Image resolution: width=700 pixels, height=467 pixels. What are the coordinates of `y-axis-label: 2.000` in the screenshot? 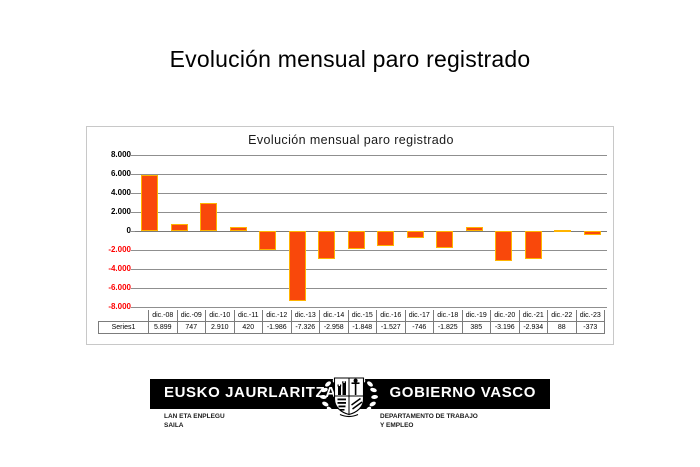 It's located at (120, 211).